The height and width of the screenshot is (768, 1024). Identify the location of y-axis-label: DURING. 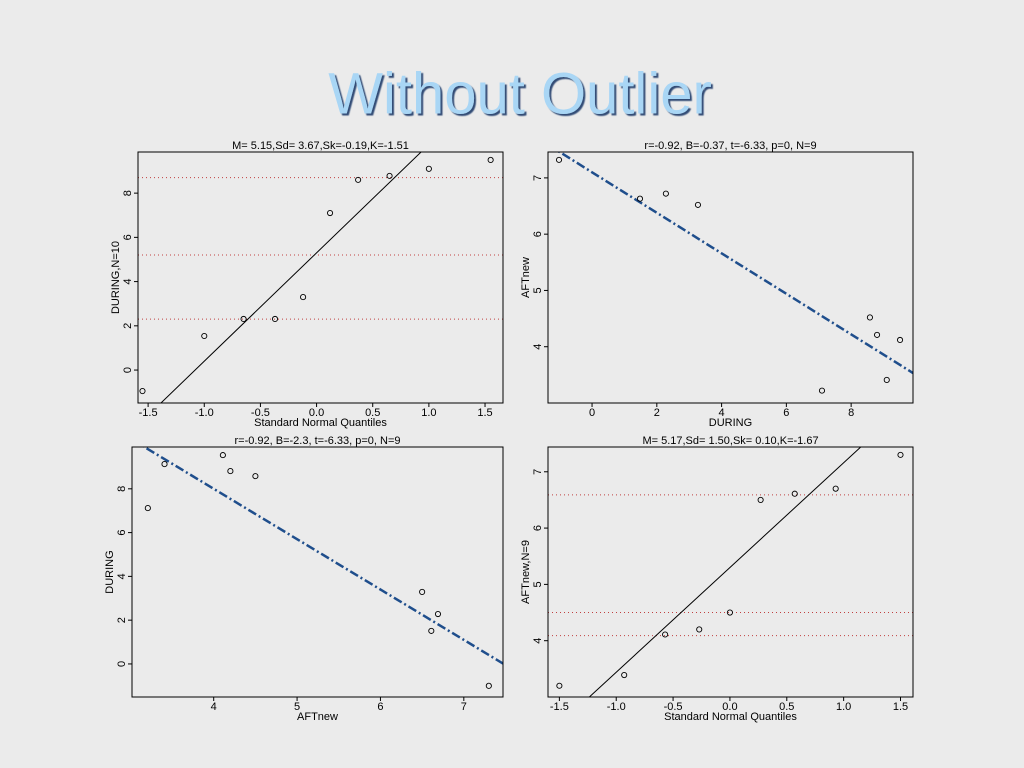
(110, 571).